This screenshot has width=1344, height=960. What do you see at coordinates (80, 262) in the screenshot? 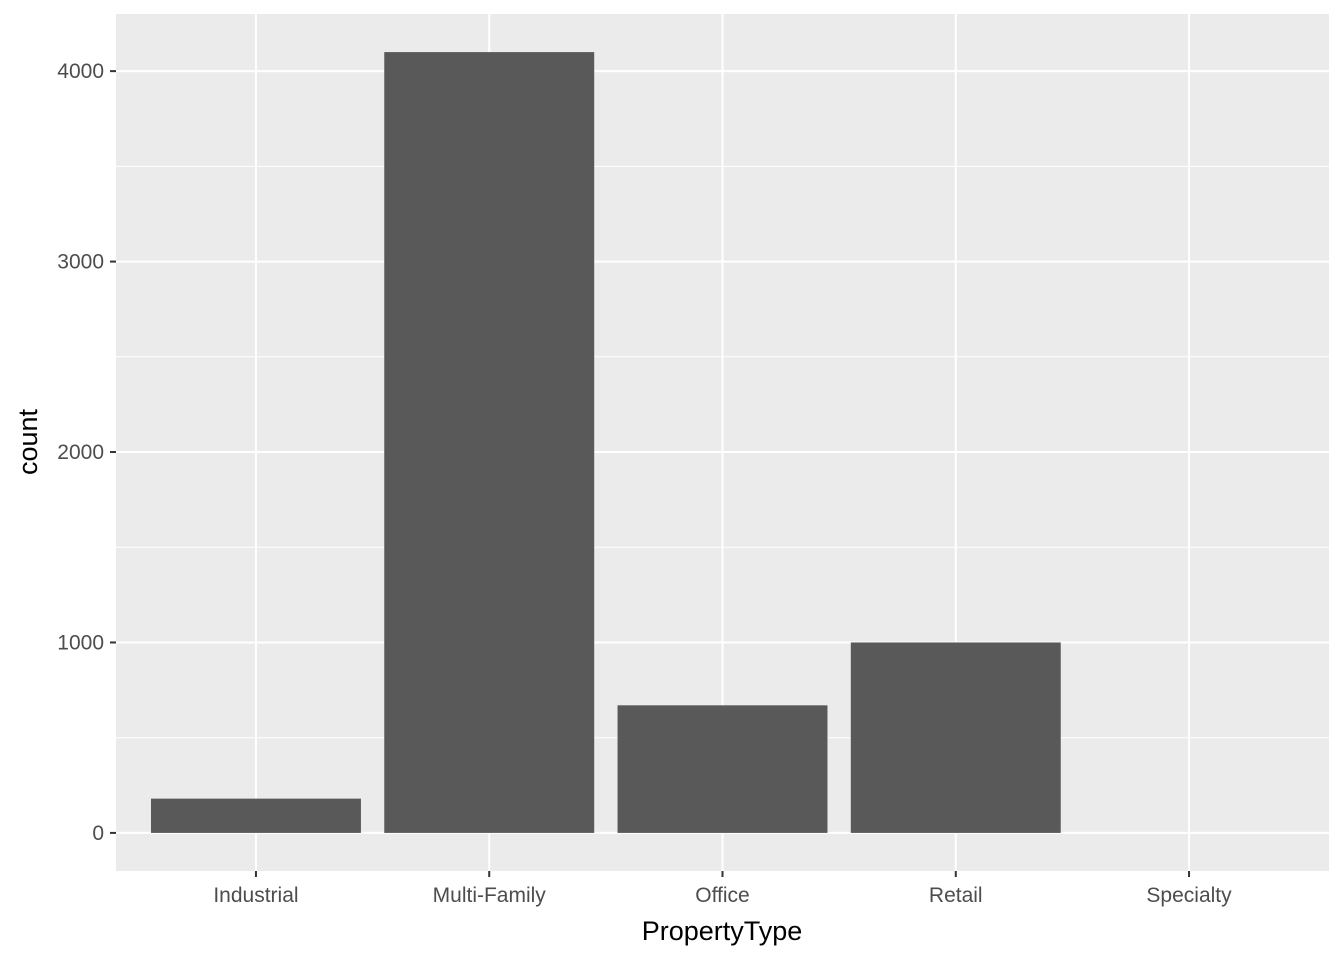
I see `y-tick-label: 3000` at bounding box center [80, 262].